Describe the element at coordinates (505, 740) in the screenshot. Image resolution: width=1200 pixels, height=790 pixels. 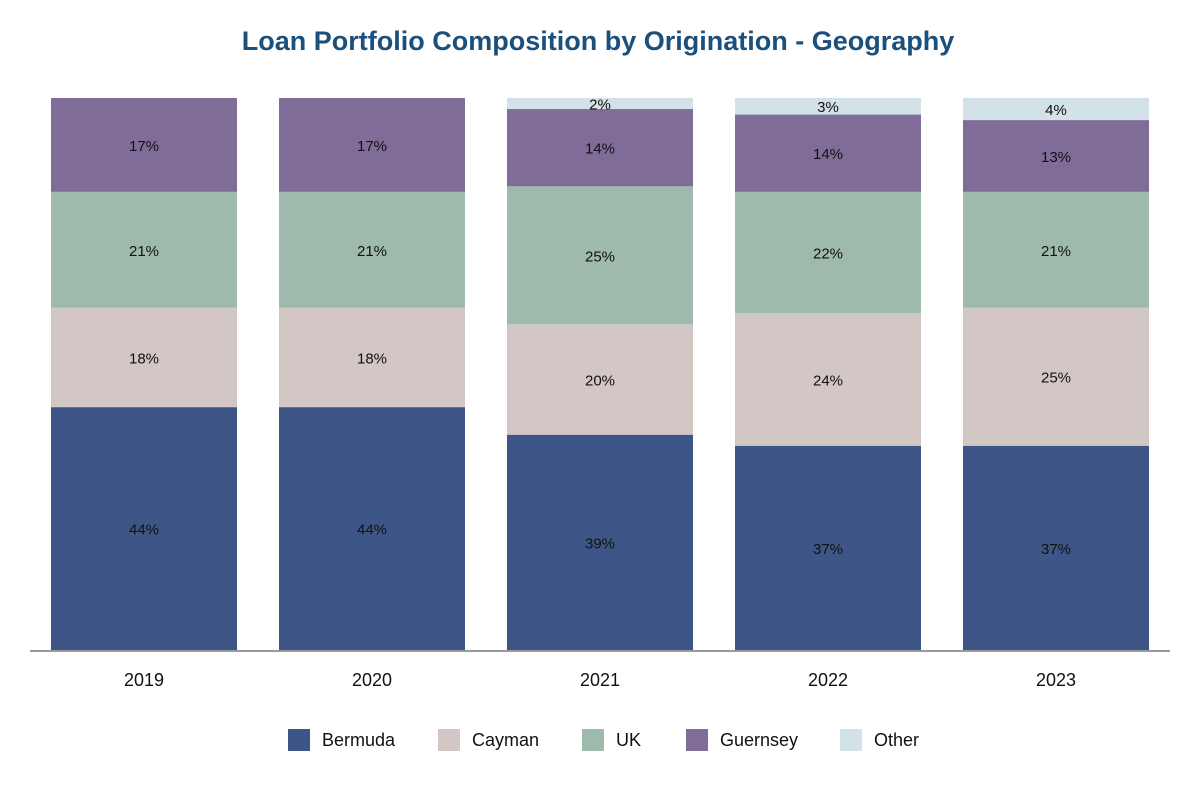
I see `legend-label: Cayman` at that location.